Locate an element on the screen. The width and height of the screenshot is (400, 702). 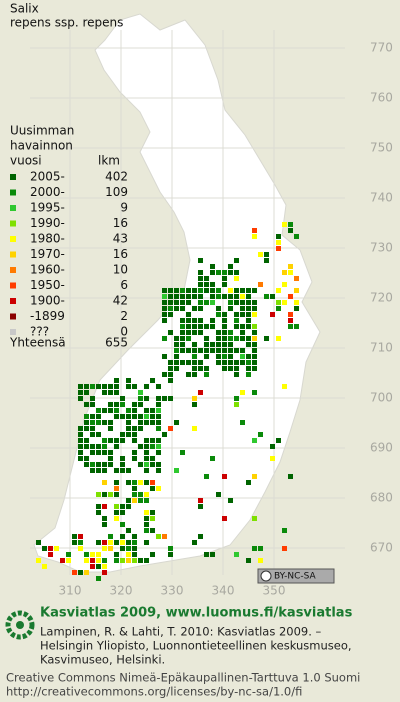
license-badge: BY-NC-SA is located at coordinates (296, 576).